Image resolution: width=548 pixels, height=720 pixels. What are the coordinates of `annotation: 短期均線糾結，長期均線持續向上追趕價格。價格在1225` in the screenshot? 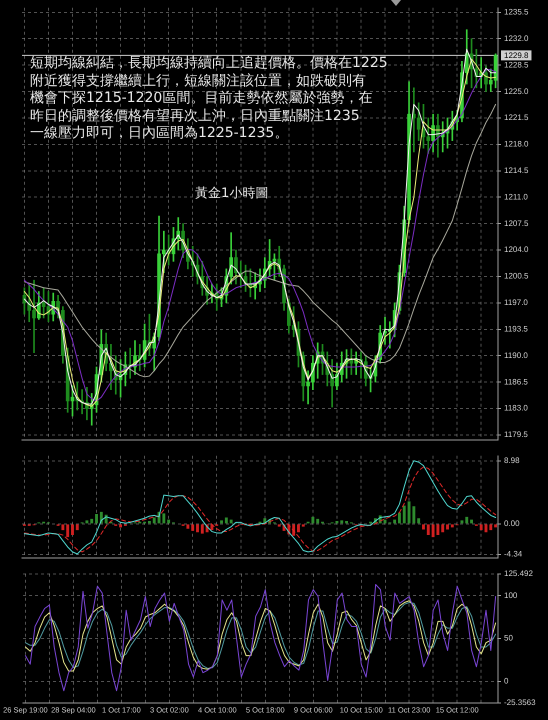 It's located at (209, 63).